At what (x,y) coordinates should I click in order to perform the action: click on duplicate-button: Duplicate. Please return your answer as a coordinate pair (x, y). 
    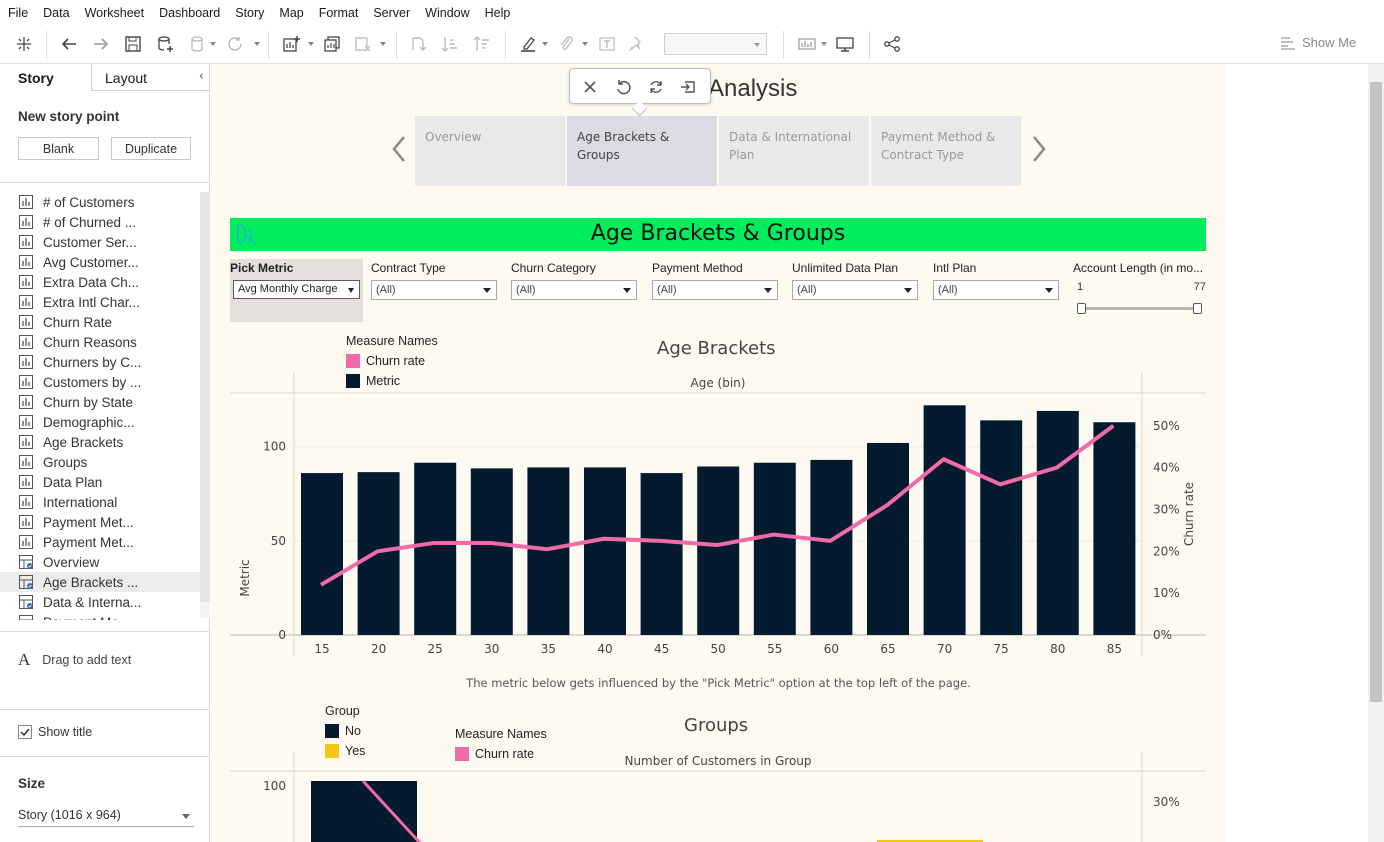
    Looking at the image, I should click on (151, 148).